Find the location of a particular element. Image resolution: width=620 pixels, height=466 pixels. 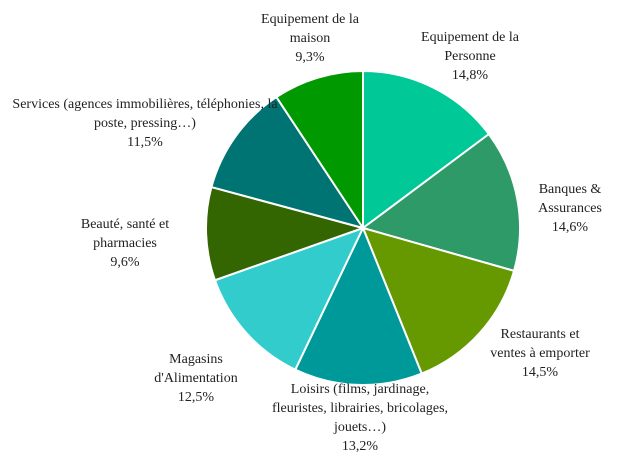

value-label: 14,6% is located at coordinates (570, 227).